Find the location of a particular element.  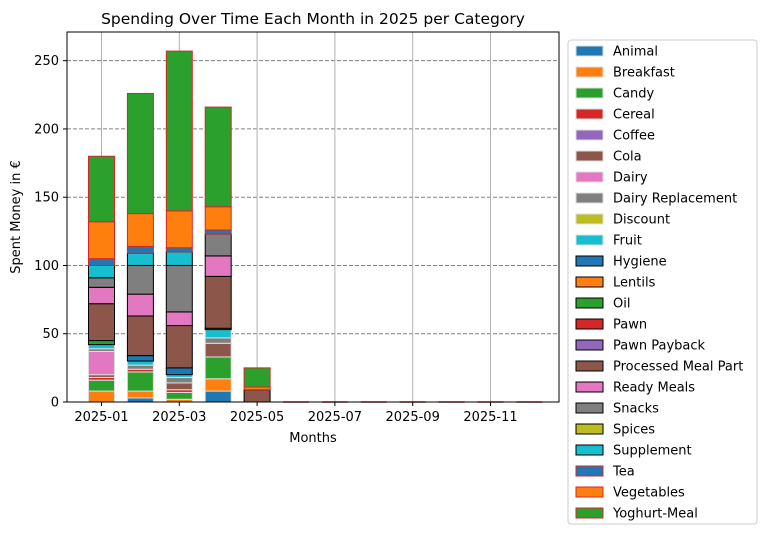

legend-swatch-snacks is located at coordinates (589, 408).